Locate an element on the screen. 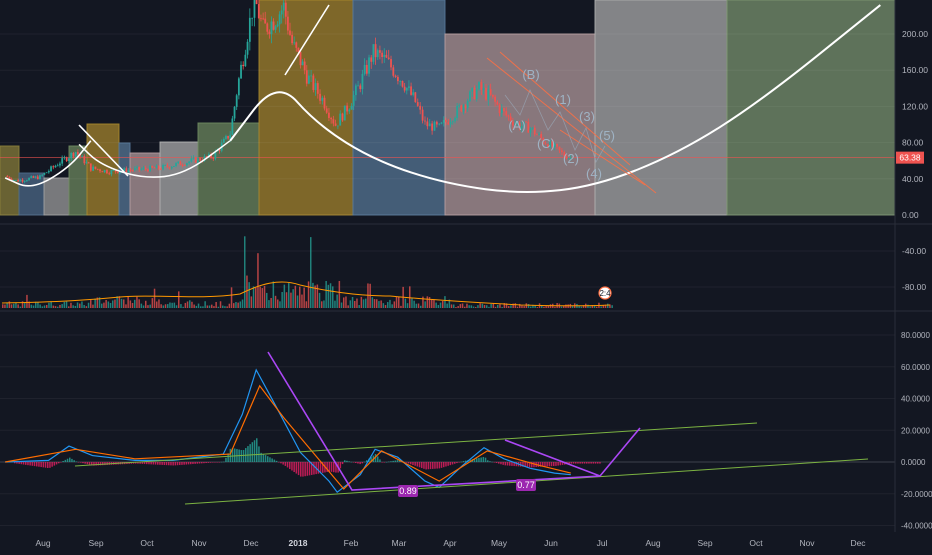  wave-label: (A) is located at coordinates (516, 125).